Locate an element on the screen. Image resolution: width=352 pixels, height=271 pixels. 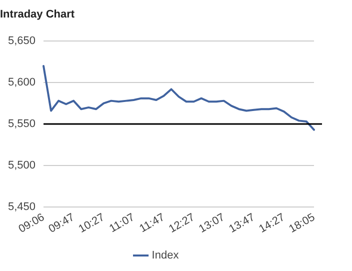
y-tick-label: 5,600 is located at coordinates (22, 82).